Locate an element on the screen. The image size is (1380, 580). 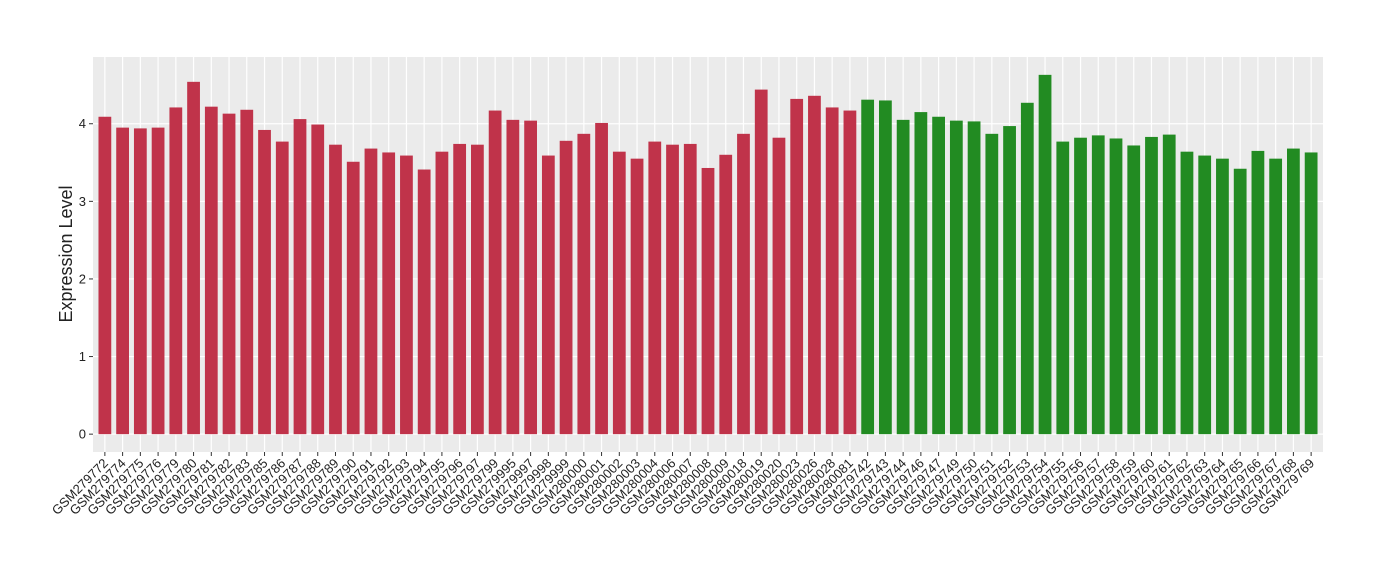
y-tick-label: 1 is located at coordinates (82, 356).